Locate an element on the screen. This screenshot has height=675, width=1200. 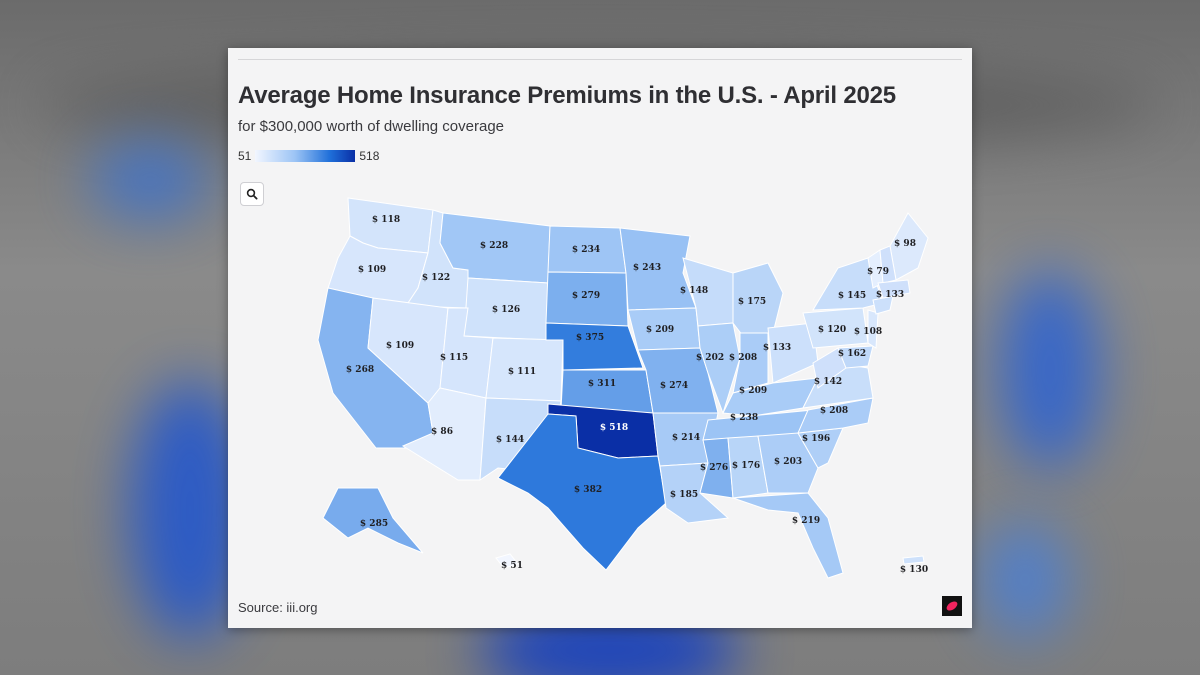
state-hi is located at coordinates (507, 561).